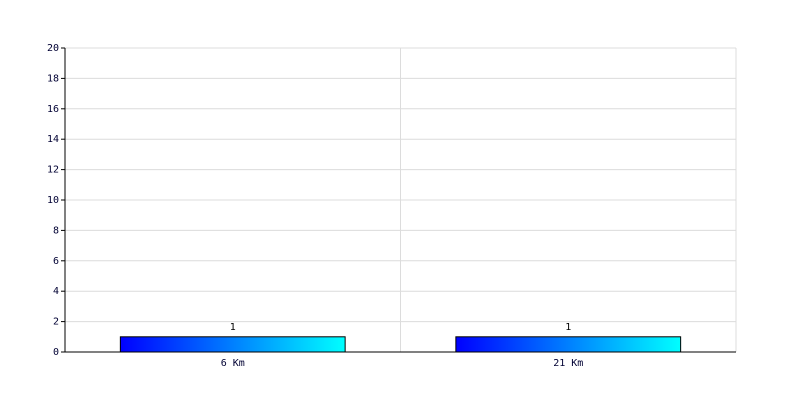 The image size is (800, 400). I want to click on y-tick-label: 16, so click(53, 109).